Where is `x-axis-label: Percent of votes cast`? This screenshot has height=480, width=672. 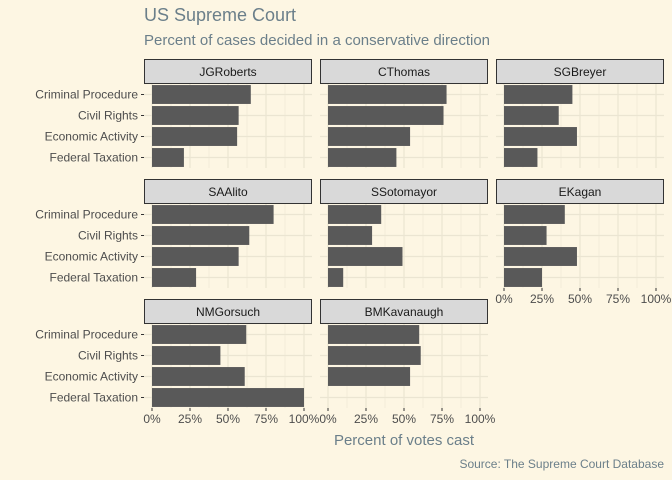 x-axis-label: Percent of votes cast is located at coordinates (404, 440).